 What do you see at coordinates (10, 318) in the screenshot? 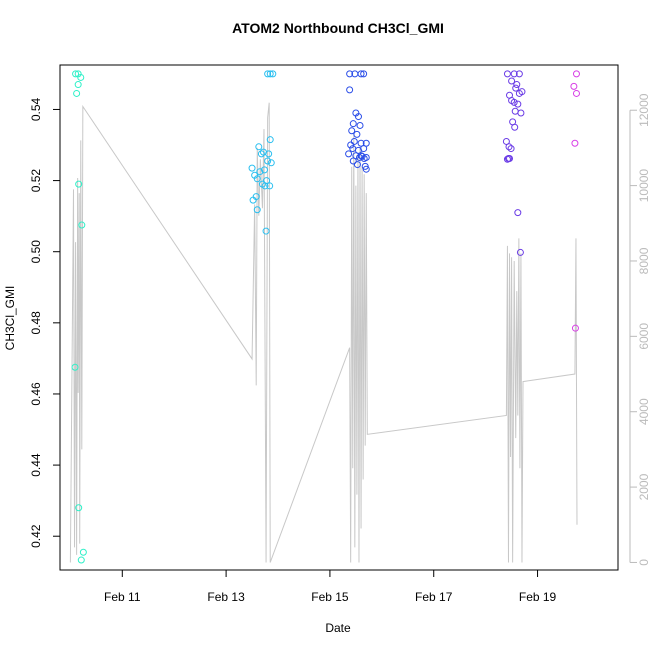
I see `y-axis-label: CH3Cl_GMI` at bounding box center [10, 318].